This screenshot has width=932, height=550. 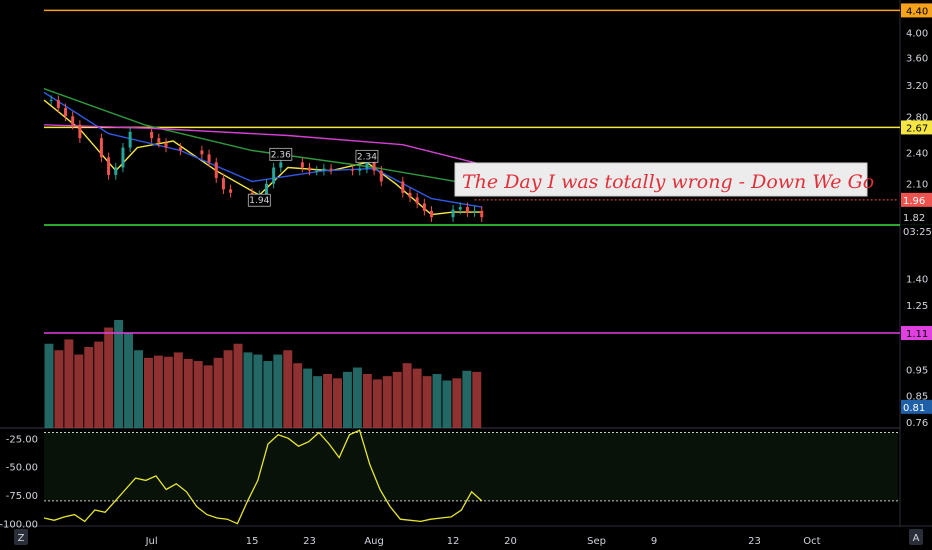 What do you see at coordinates (917, 334) in the screenshot?
I see `level-price-label: 1.11` at bounding box center [917, 334].